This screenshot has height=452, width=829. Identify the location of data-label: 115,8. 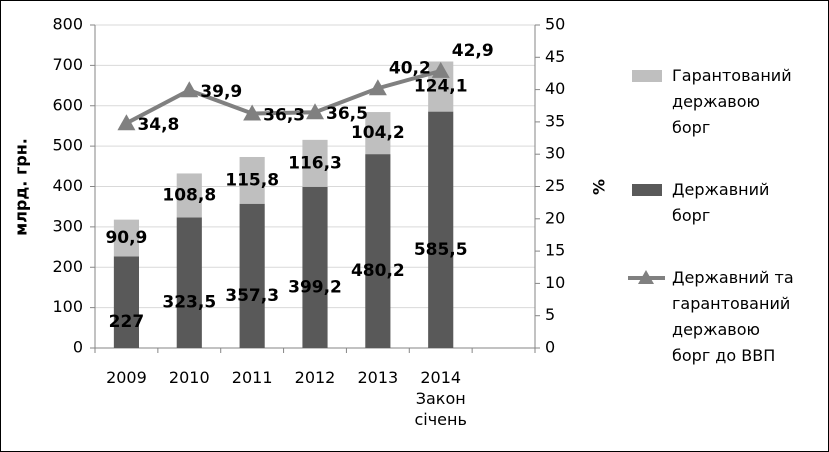
(252, 180).